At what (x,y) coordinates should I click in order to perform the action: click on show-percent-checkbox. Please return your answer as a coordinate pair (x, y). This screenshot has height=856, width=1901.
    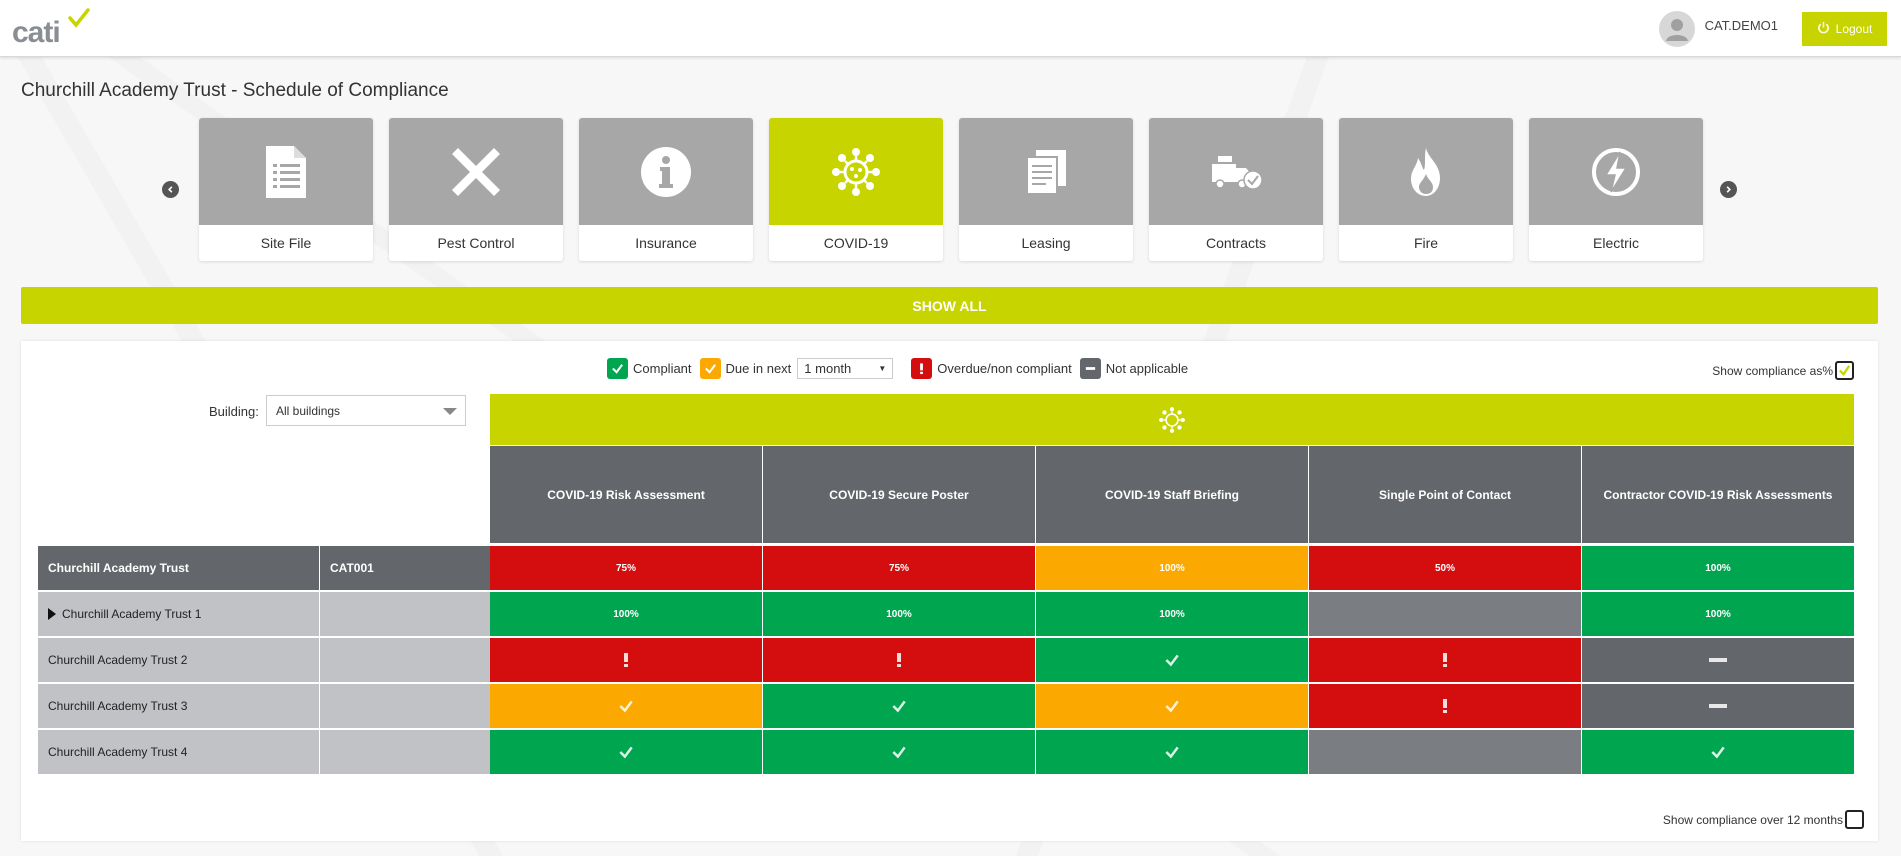
    Looking at the image, I should click on (1844, 370).